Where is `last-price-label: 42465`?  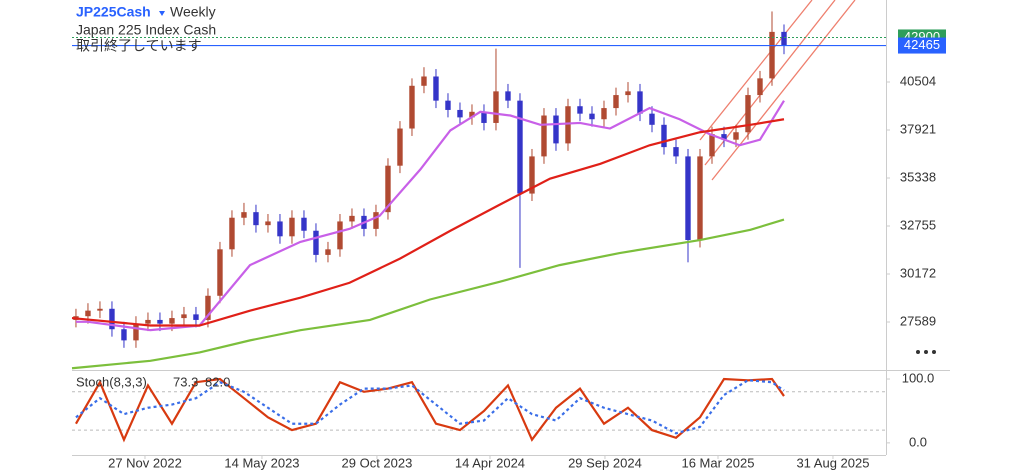 last-price-label: 42465 is located at coordinates (922, 44).